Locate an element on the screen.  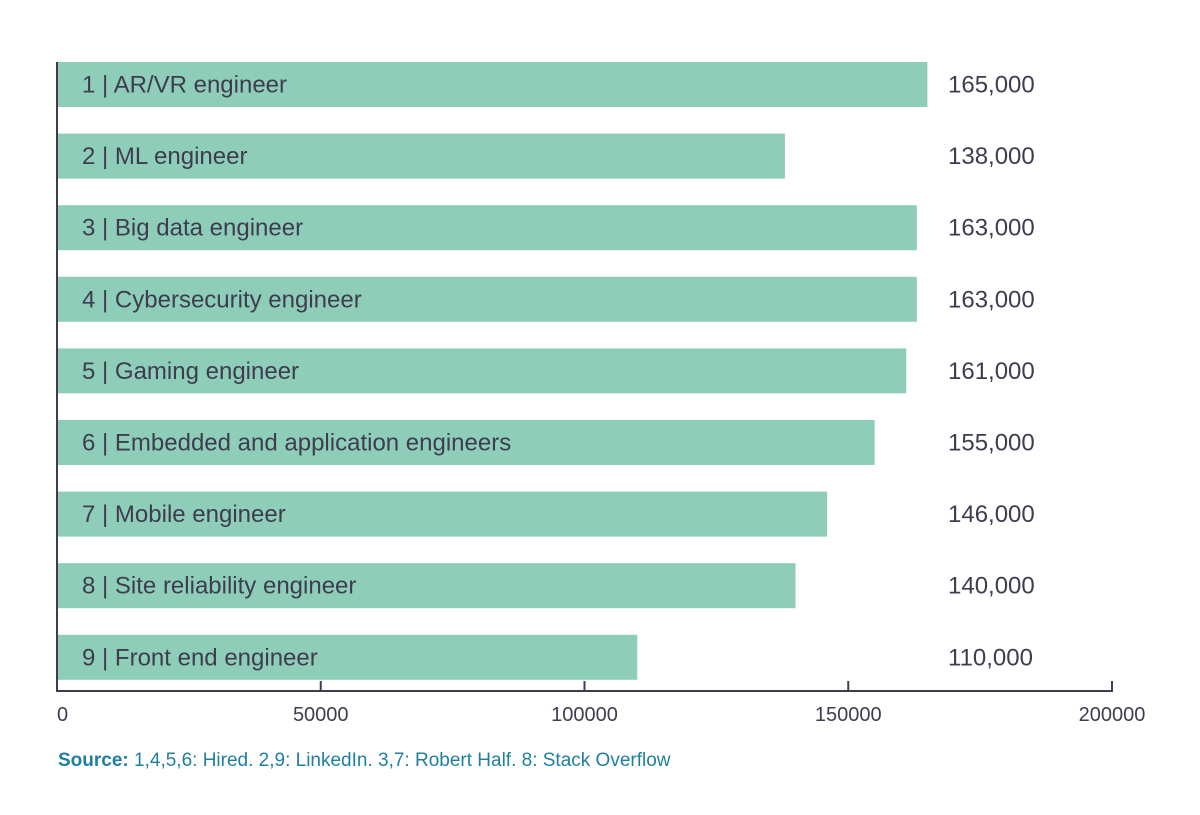
x-tick-label: 150000 is located at coordinates (848, 715).